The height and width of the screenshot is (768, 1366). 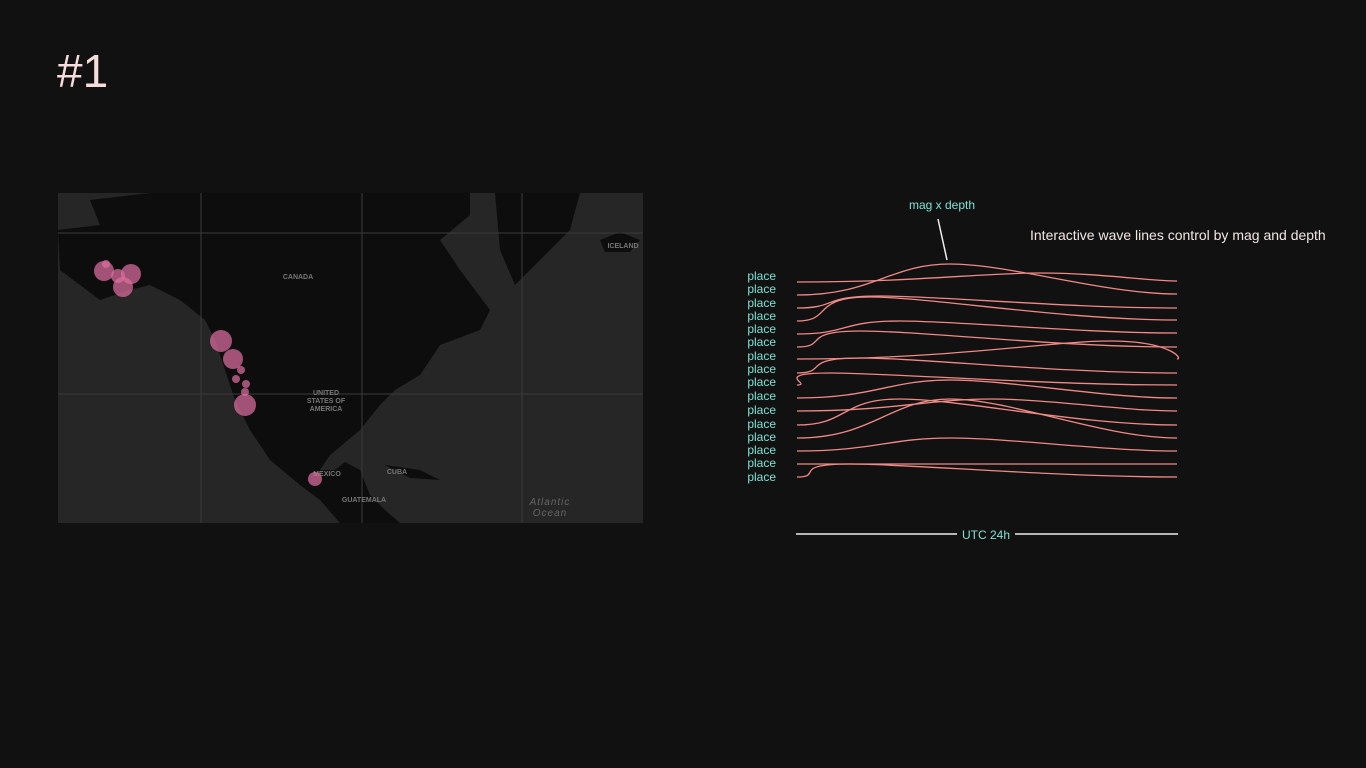 What do you see at coordinates (326, 401) in the screenshot?
I see `map-label: STATES OF` at bounding box center [326, 401].